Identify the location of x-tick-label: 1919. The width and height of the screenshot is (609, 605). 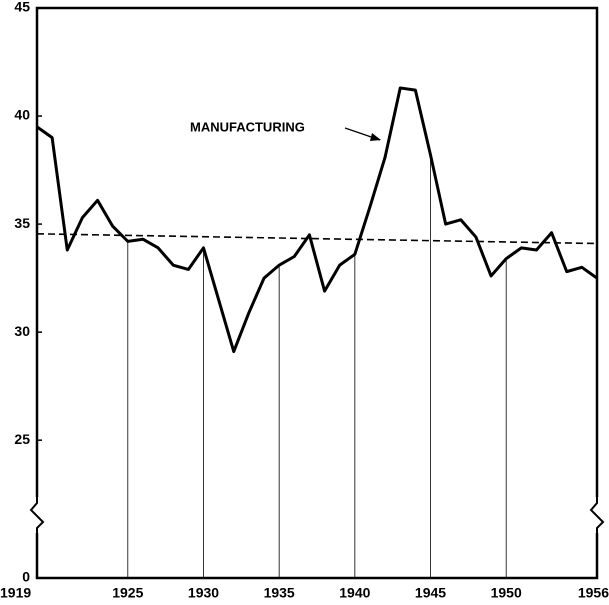
(15, 593).